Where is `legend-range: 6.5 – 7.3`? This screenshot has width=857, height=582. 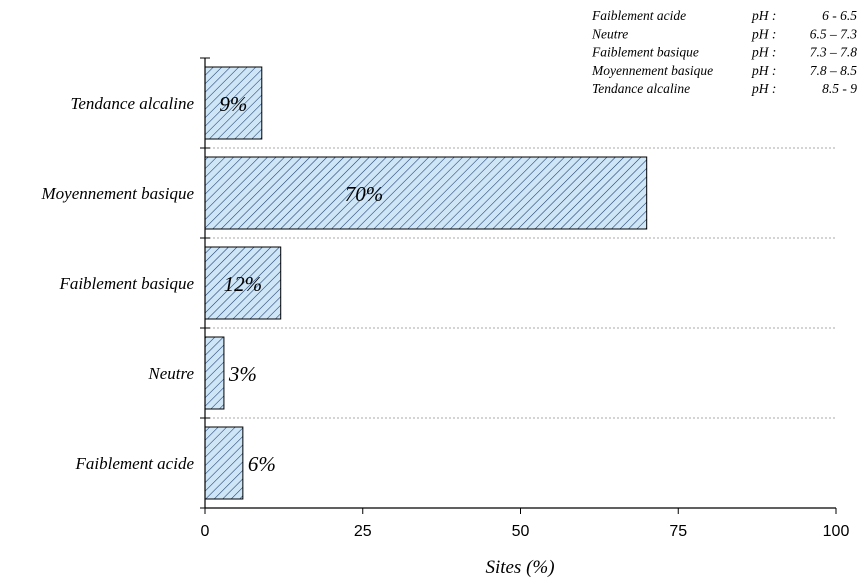 legend-range: 6.5 – 7.3 is located at coordinates (833, 33).